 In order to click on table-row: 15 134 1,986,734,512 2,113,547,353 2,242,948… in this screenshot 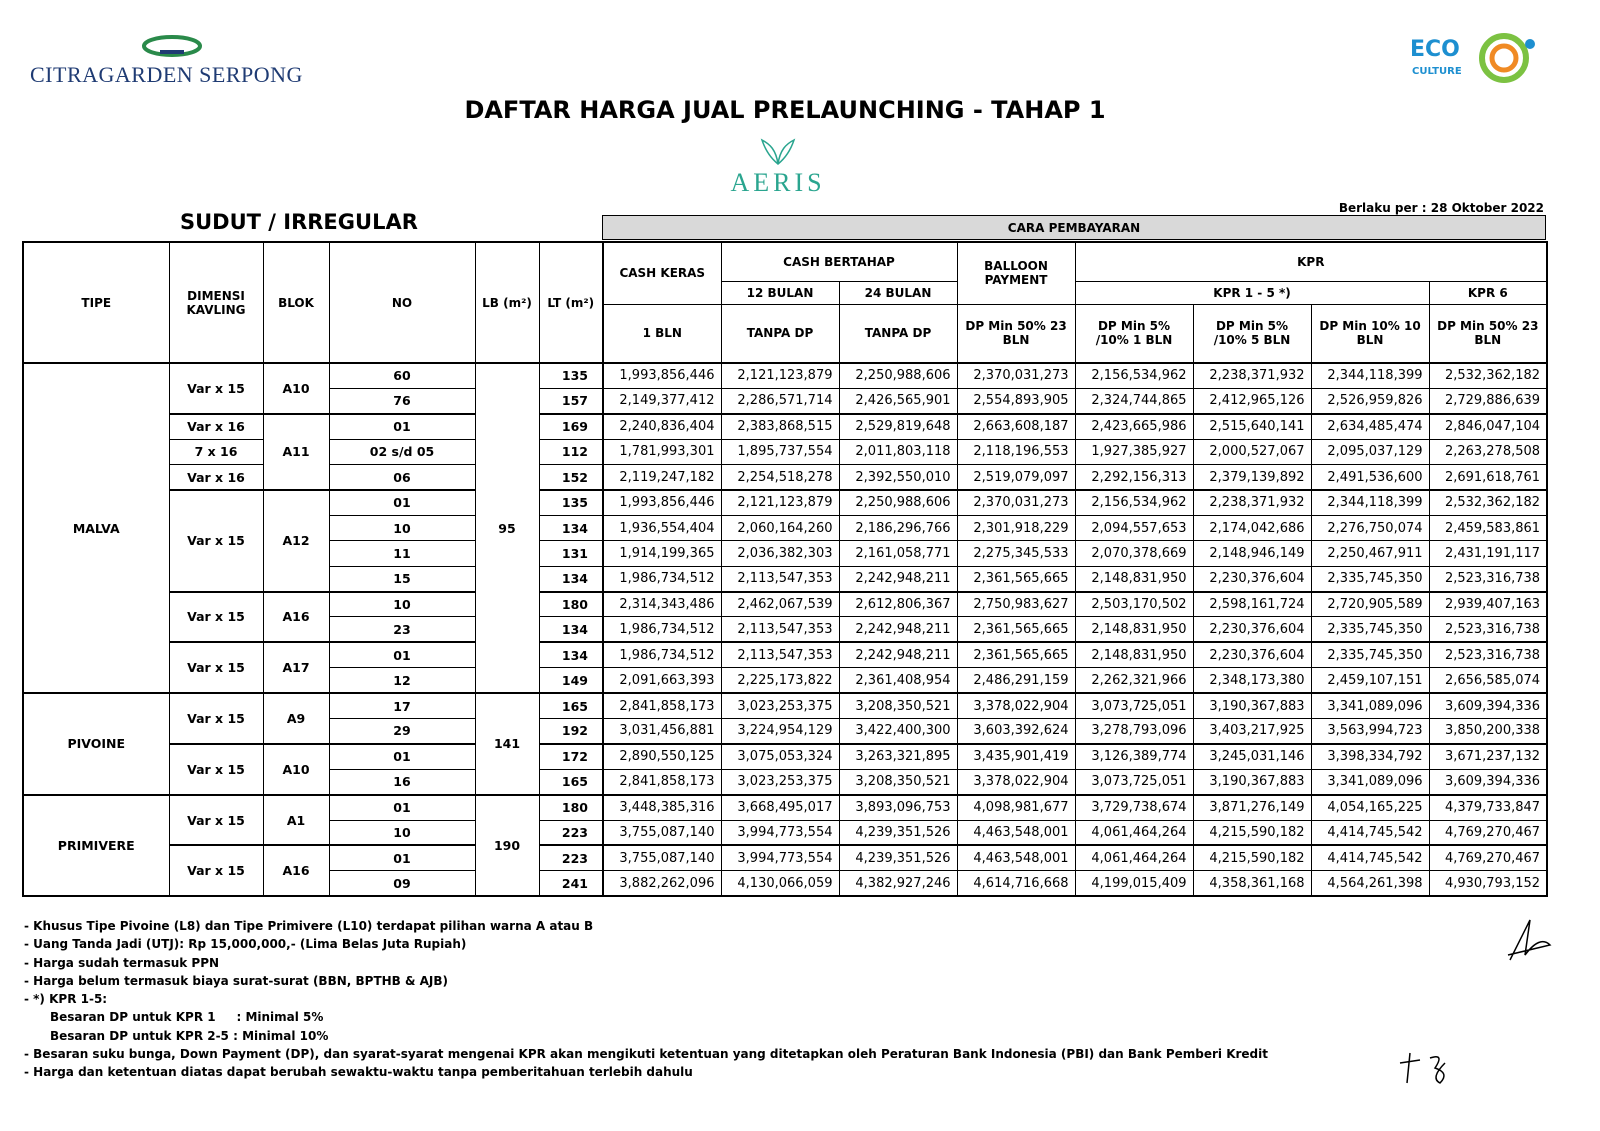, I will do `click(785, 579)`.